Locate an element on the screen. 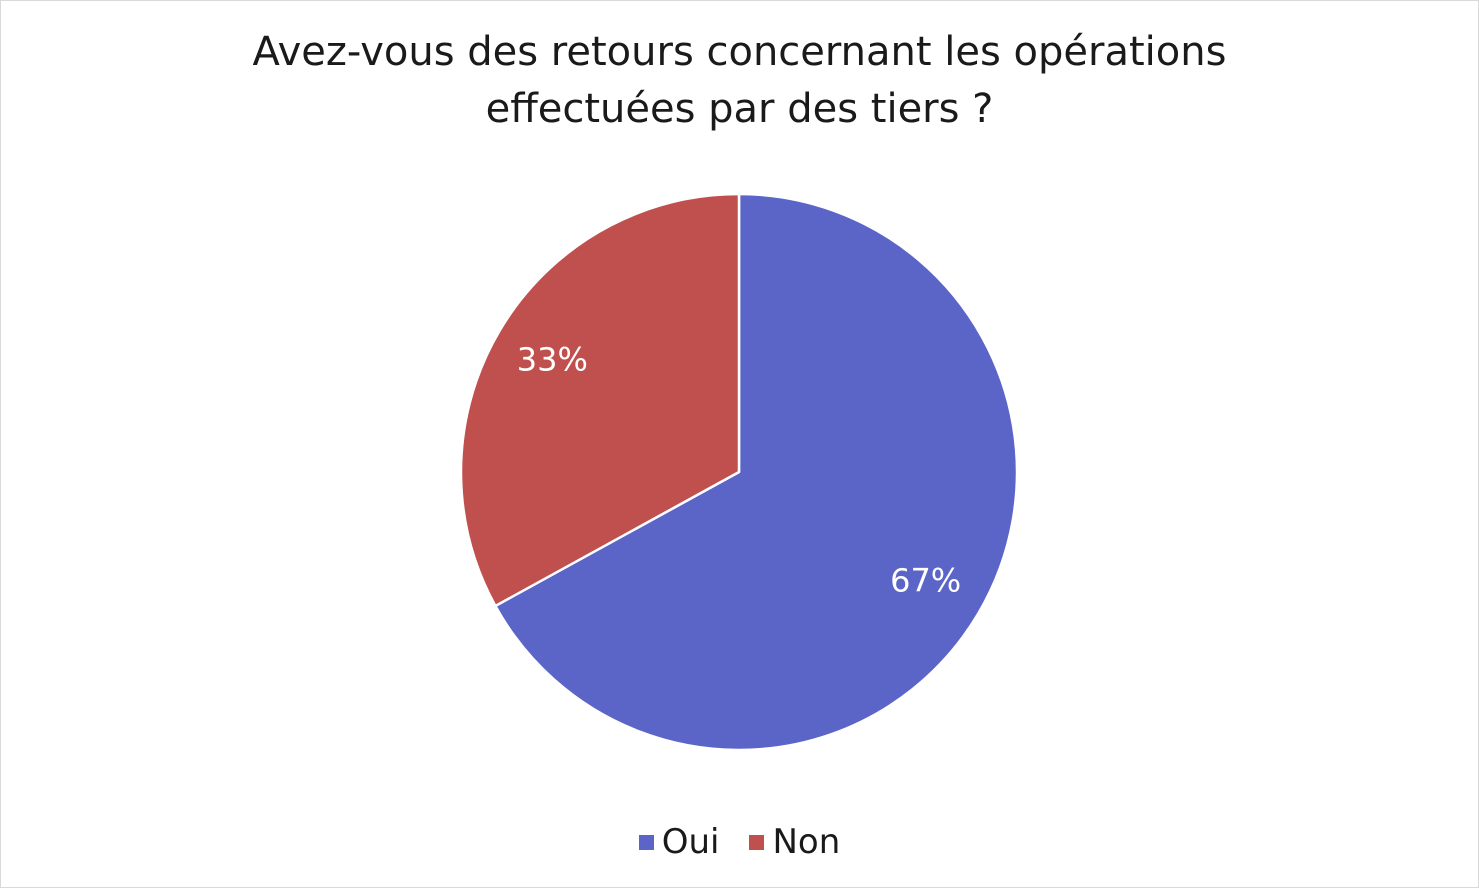 This screenshot has width=1479, height=888. legend-swatch-non is located at coordinates (757, 842).